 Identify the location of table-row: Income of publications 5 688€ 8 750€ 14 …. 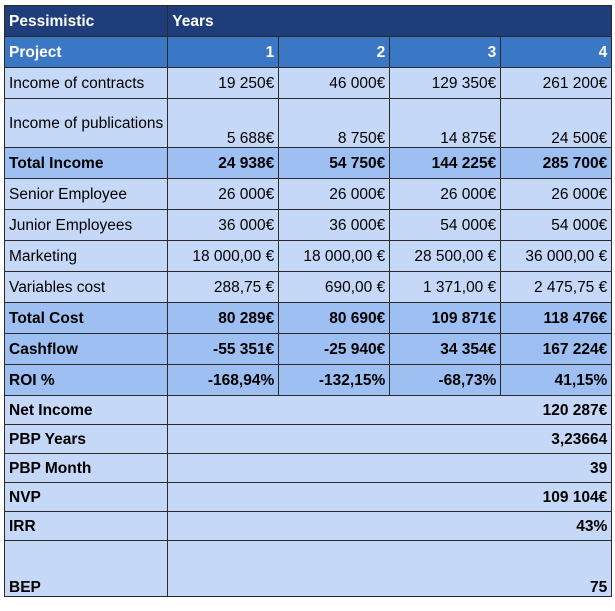
(308, 123).